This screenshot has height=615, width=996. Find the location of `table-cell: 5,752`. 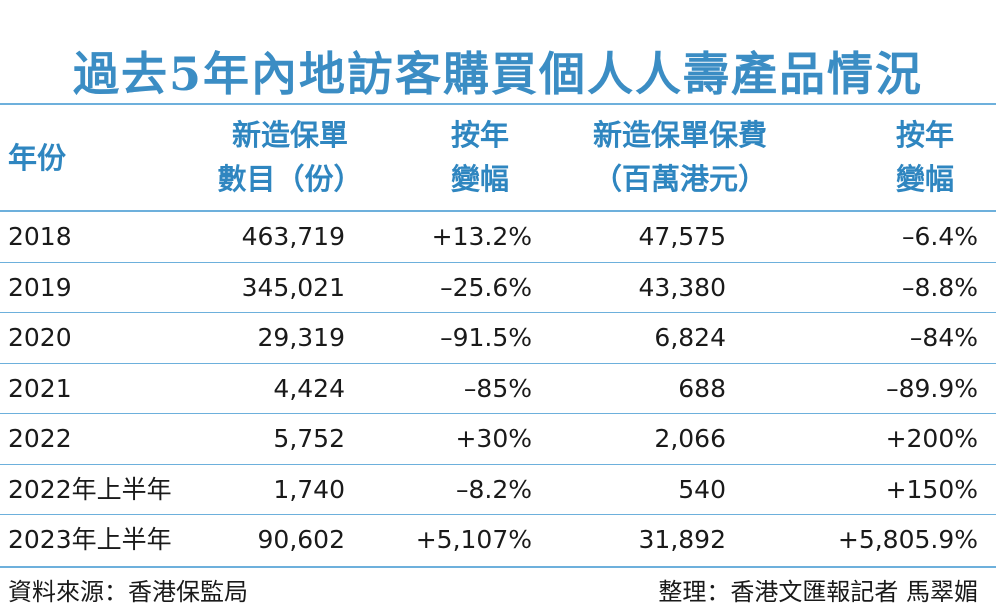

table-cell: 5,752 is located at coordinates (309, 438).